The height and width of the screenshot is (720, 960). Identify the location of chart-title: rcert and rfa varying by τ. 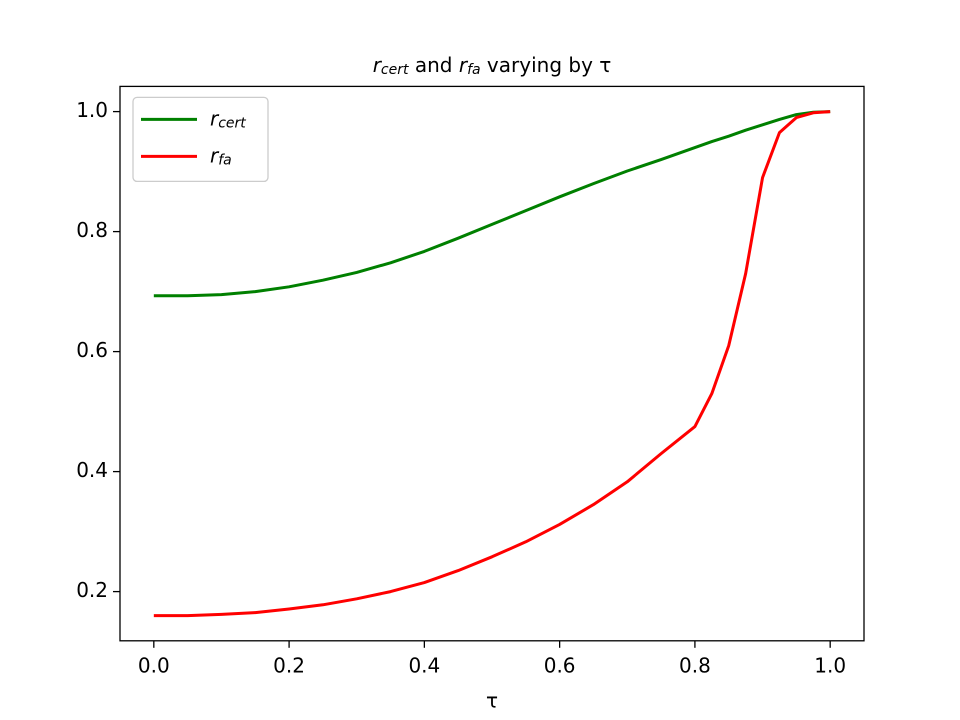
(492, 65).